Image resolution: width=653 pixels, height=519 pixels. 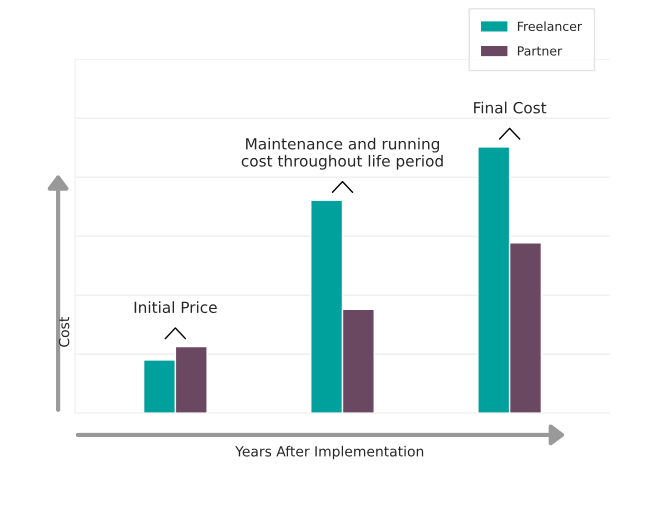 What do you see at coordinates (342, 154) in the screenshot?
I see `annotation: Maintenance and running cost throughout life period` at bounding box center [342, 154].